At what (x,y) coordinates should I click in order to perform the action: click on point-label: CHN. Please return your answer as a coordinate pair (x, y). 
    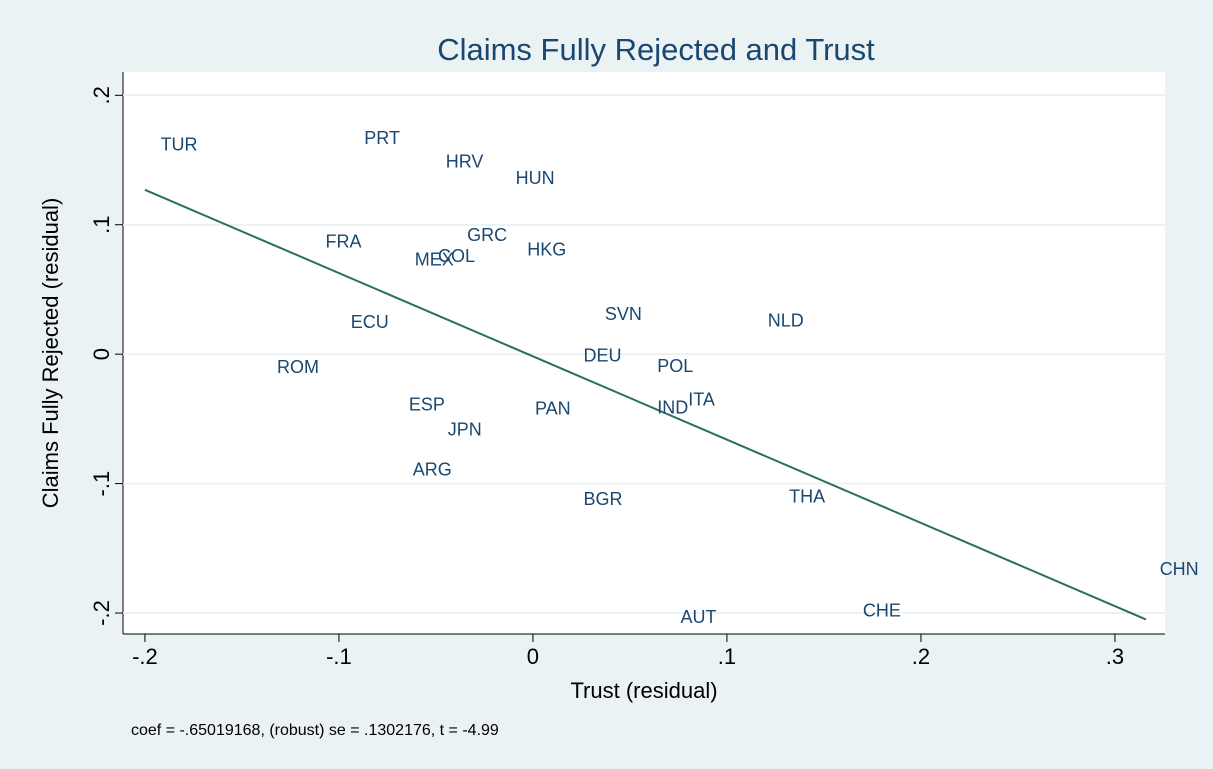
    Looking at the image, I should click on (1179, 569).